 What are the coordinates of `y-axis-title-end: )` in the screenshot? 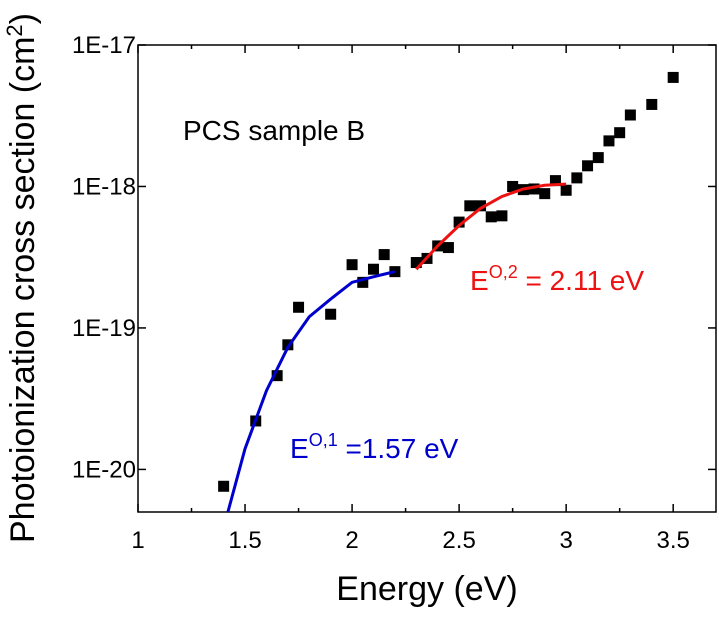 It's located at (23, 18).